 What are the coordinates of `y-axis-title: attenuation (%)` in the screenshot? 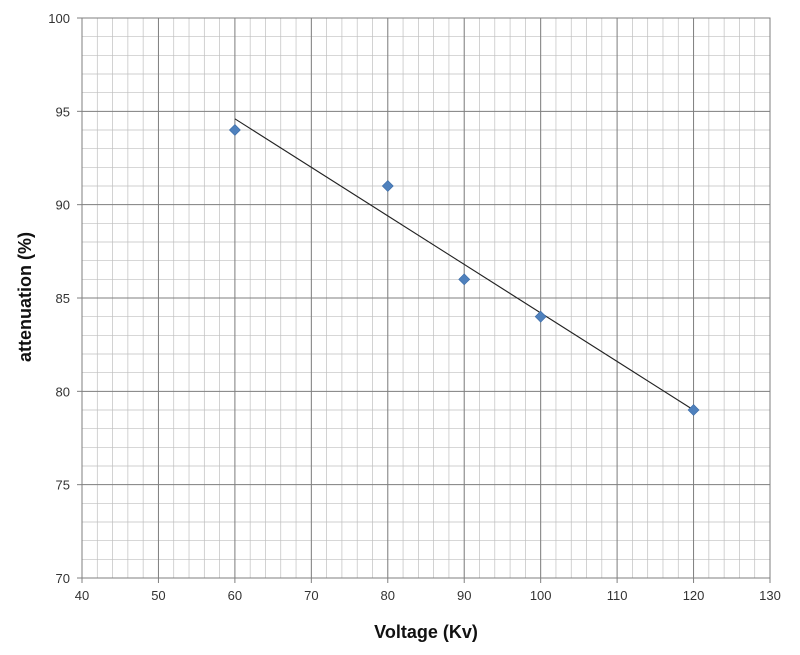 It's located at (25, 297).